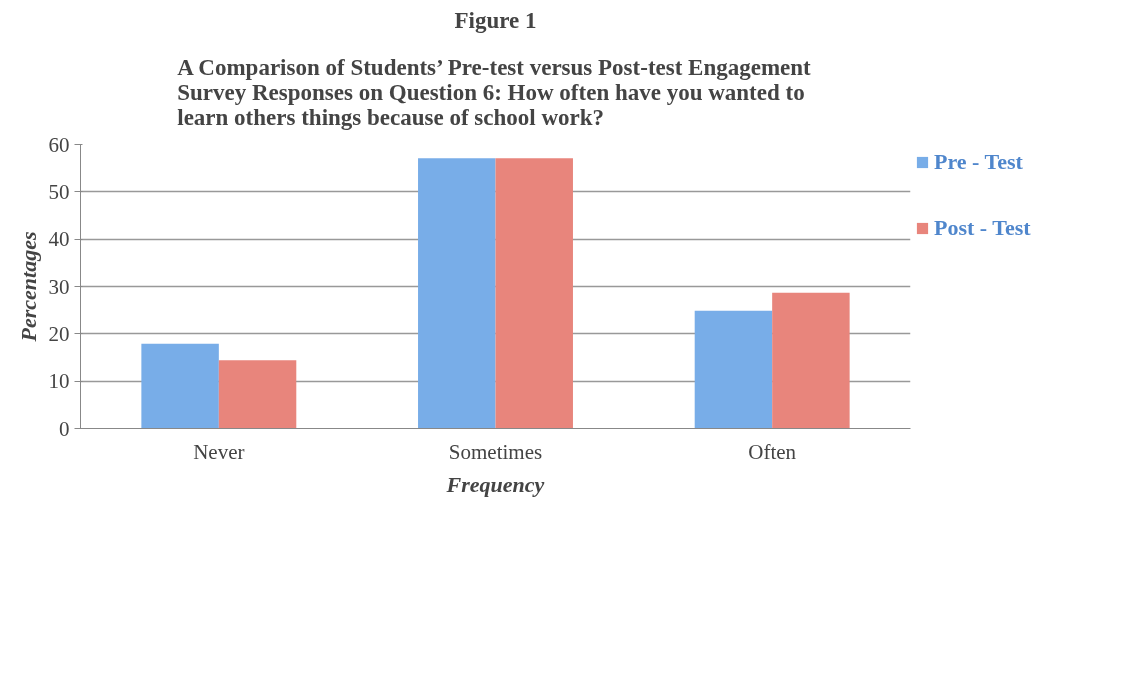 The image size is (1145, 673). Describe the element at coordinates (64, 428) in the screenshot. I see `y-tick-label: 0` at that location.